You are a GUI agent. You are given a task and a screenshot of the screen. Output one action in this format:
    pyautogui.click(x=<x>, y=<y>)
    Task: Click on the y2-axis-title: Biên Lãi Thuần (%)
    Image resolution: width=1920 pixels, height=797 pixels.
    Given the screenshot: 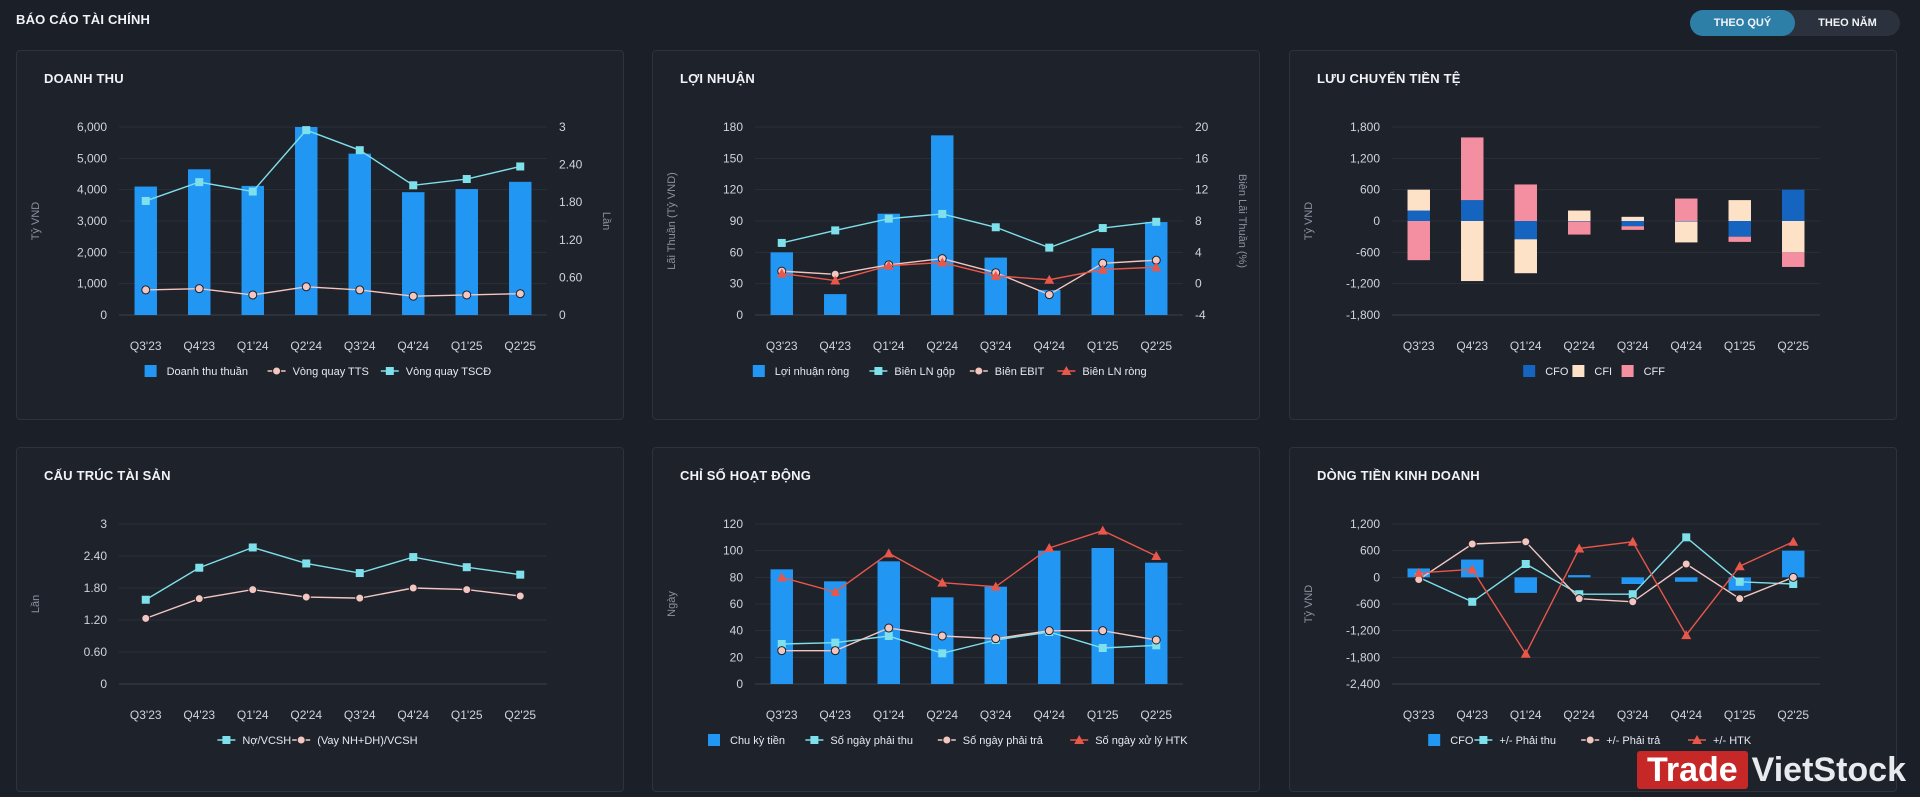 What is the action you would take?
    pyautogui.click(x=1242, y=221)
    